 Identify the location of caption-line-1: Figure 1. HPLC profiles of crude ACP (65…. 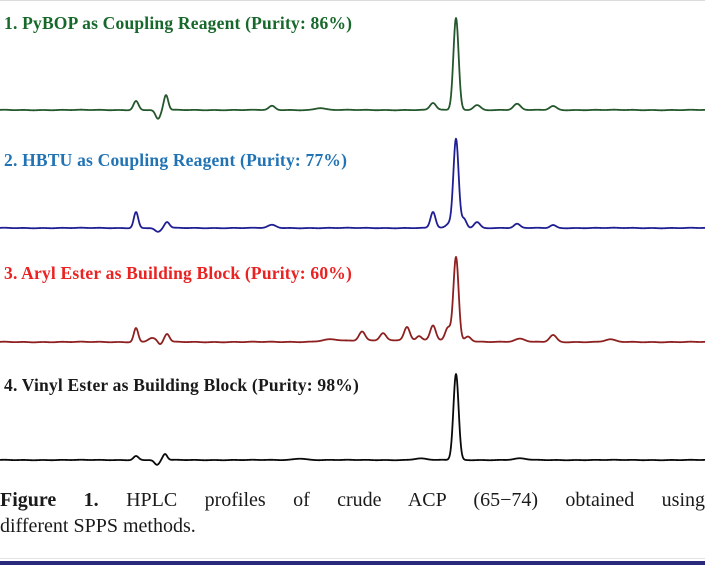
(352, 500).